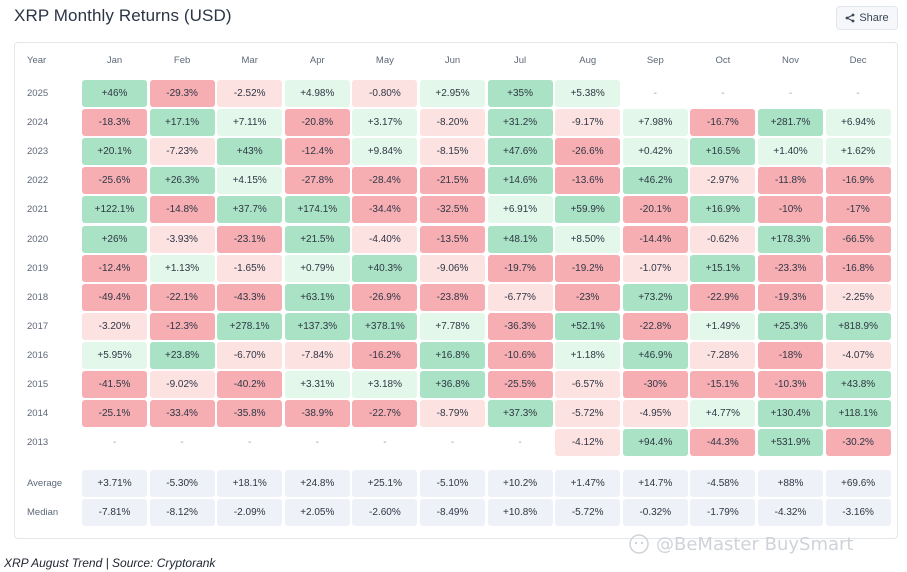 The image size is (907, 572). What do you see at coordinates (655, 210) in the screenshot?
I see `return-cell: -20.1%` at bounding box center [655, 210].